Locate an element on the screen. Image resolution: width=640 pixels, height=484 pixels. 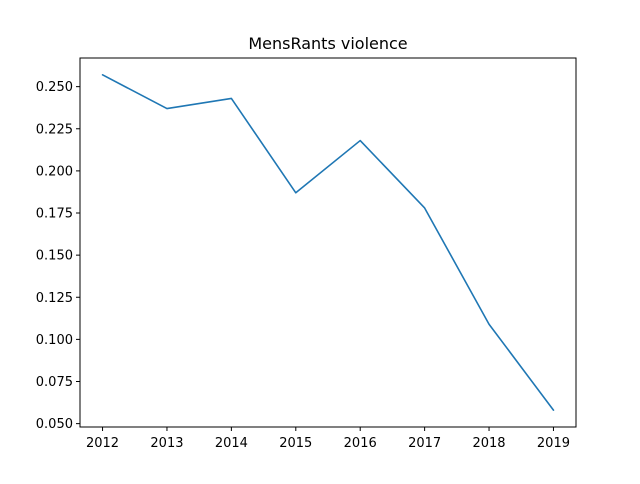
y-tick-label: 0.175 is located at coordinates (54, 214).